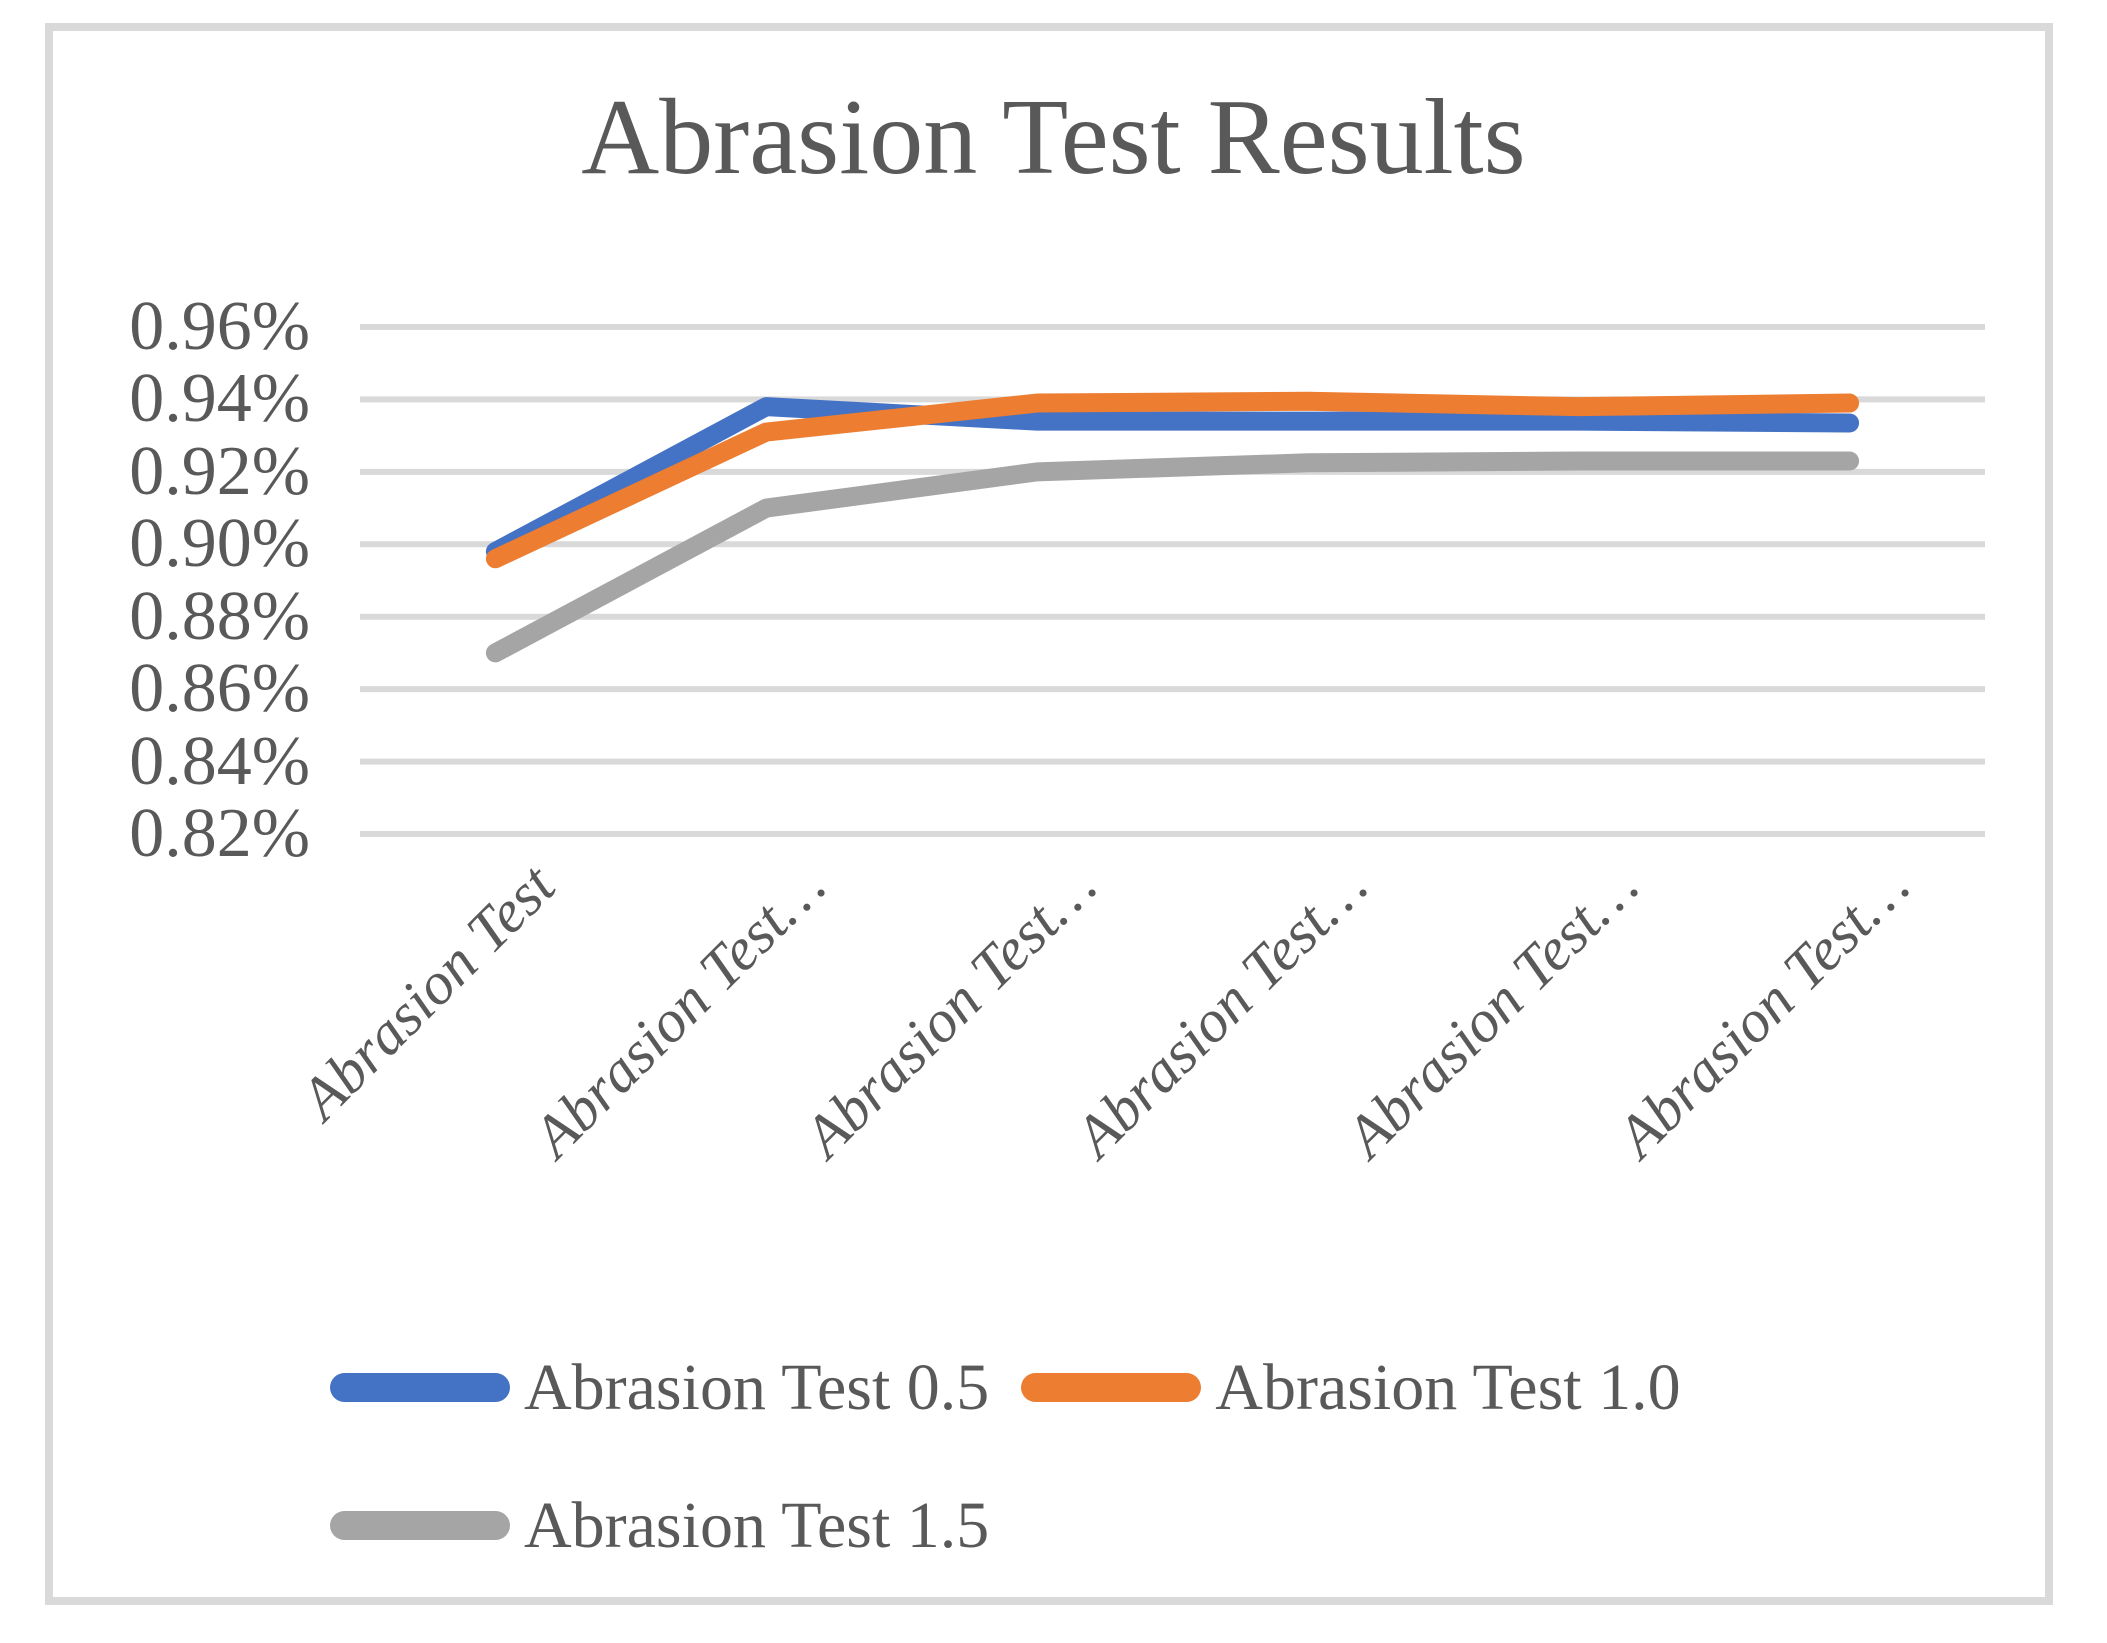  I want to click on legend-swatch-abrasion-test-0.5, so click(420, 1388).